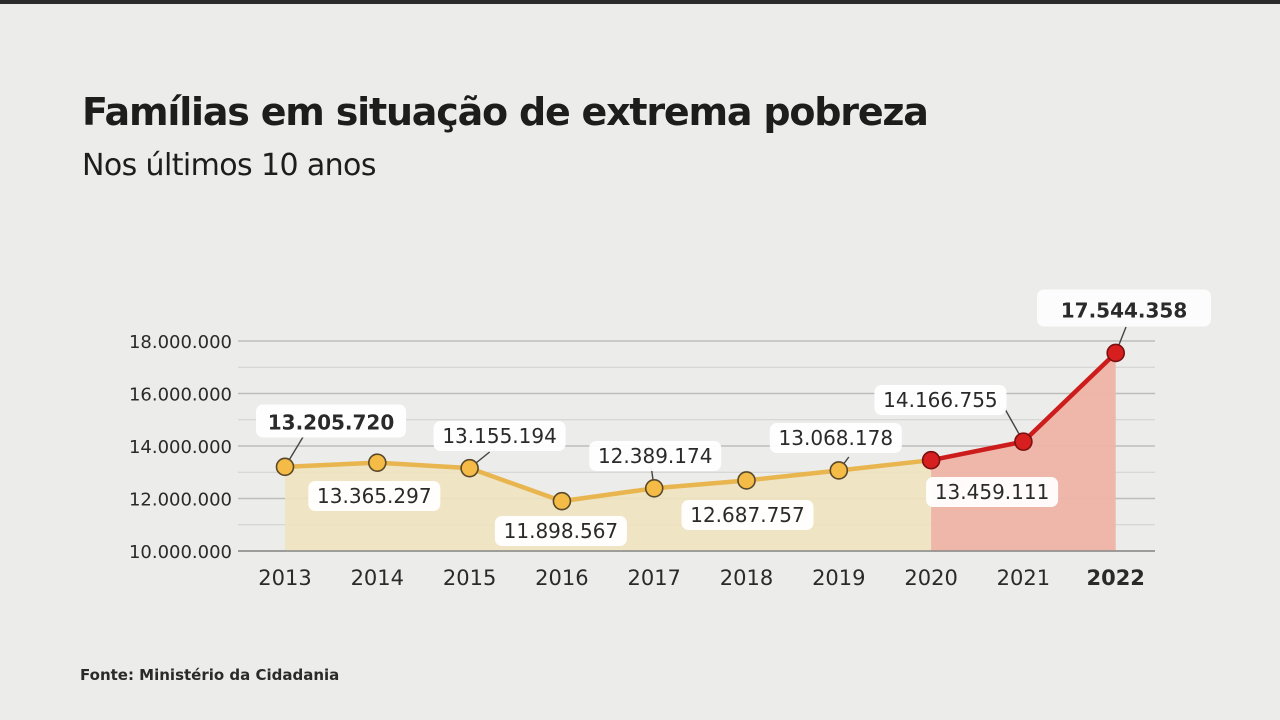 Image resolution: width=1280 pixels, height=720 pixels. What do you see at coordinates (1124, 311) in the screenshot?
I see `data-label: 17.544.358` at bounding box center [1124, 311].